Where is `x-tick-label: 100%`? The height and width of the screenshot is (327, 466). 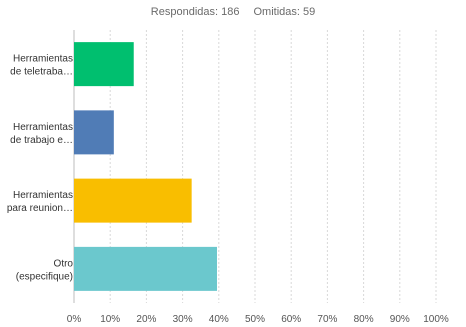
x-tick-label: 100% is located at coordinates (436, 319).